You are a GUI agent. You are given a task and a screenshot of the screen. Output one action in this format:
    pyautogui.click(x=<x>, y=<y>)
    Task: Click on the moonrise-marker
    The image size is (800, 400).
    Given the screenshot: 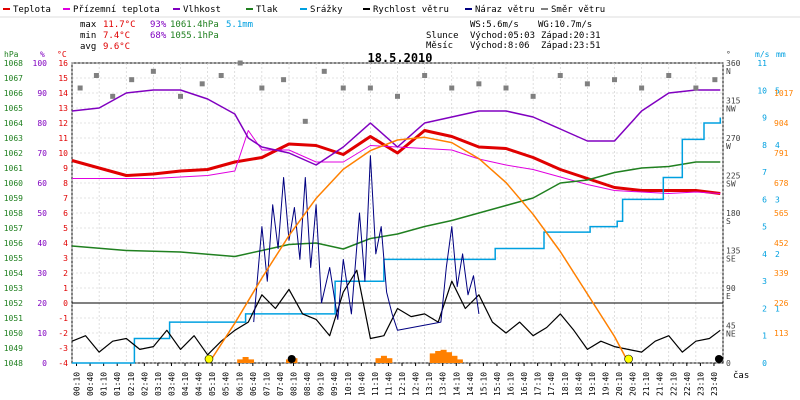 What is the action you would take?
    pyautogui.click(x=291, y=359)
    